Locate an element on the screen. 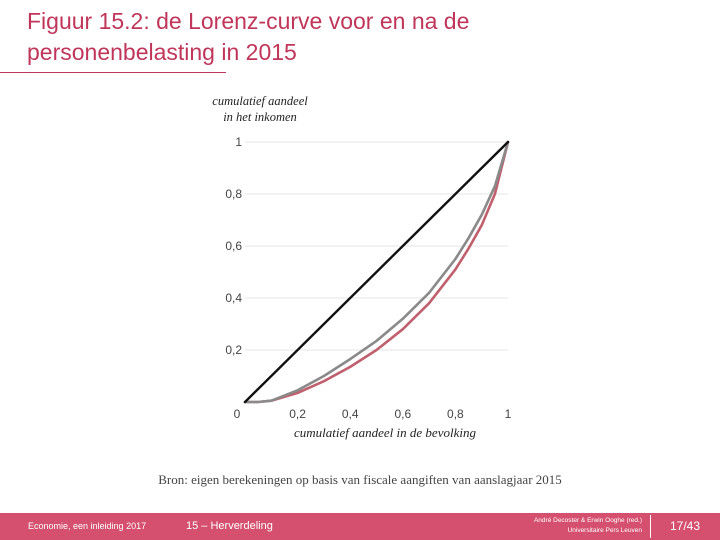 This screenshot has width=720, height=540. y-axis-label-line1: cumulatief aandeel is located at coordinates (260, 101).